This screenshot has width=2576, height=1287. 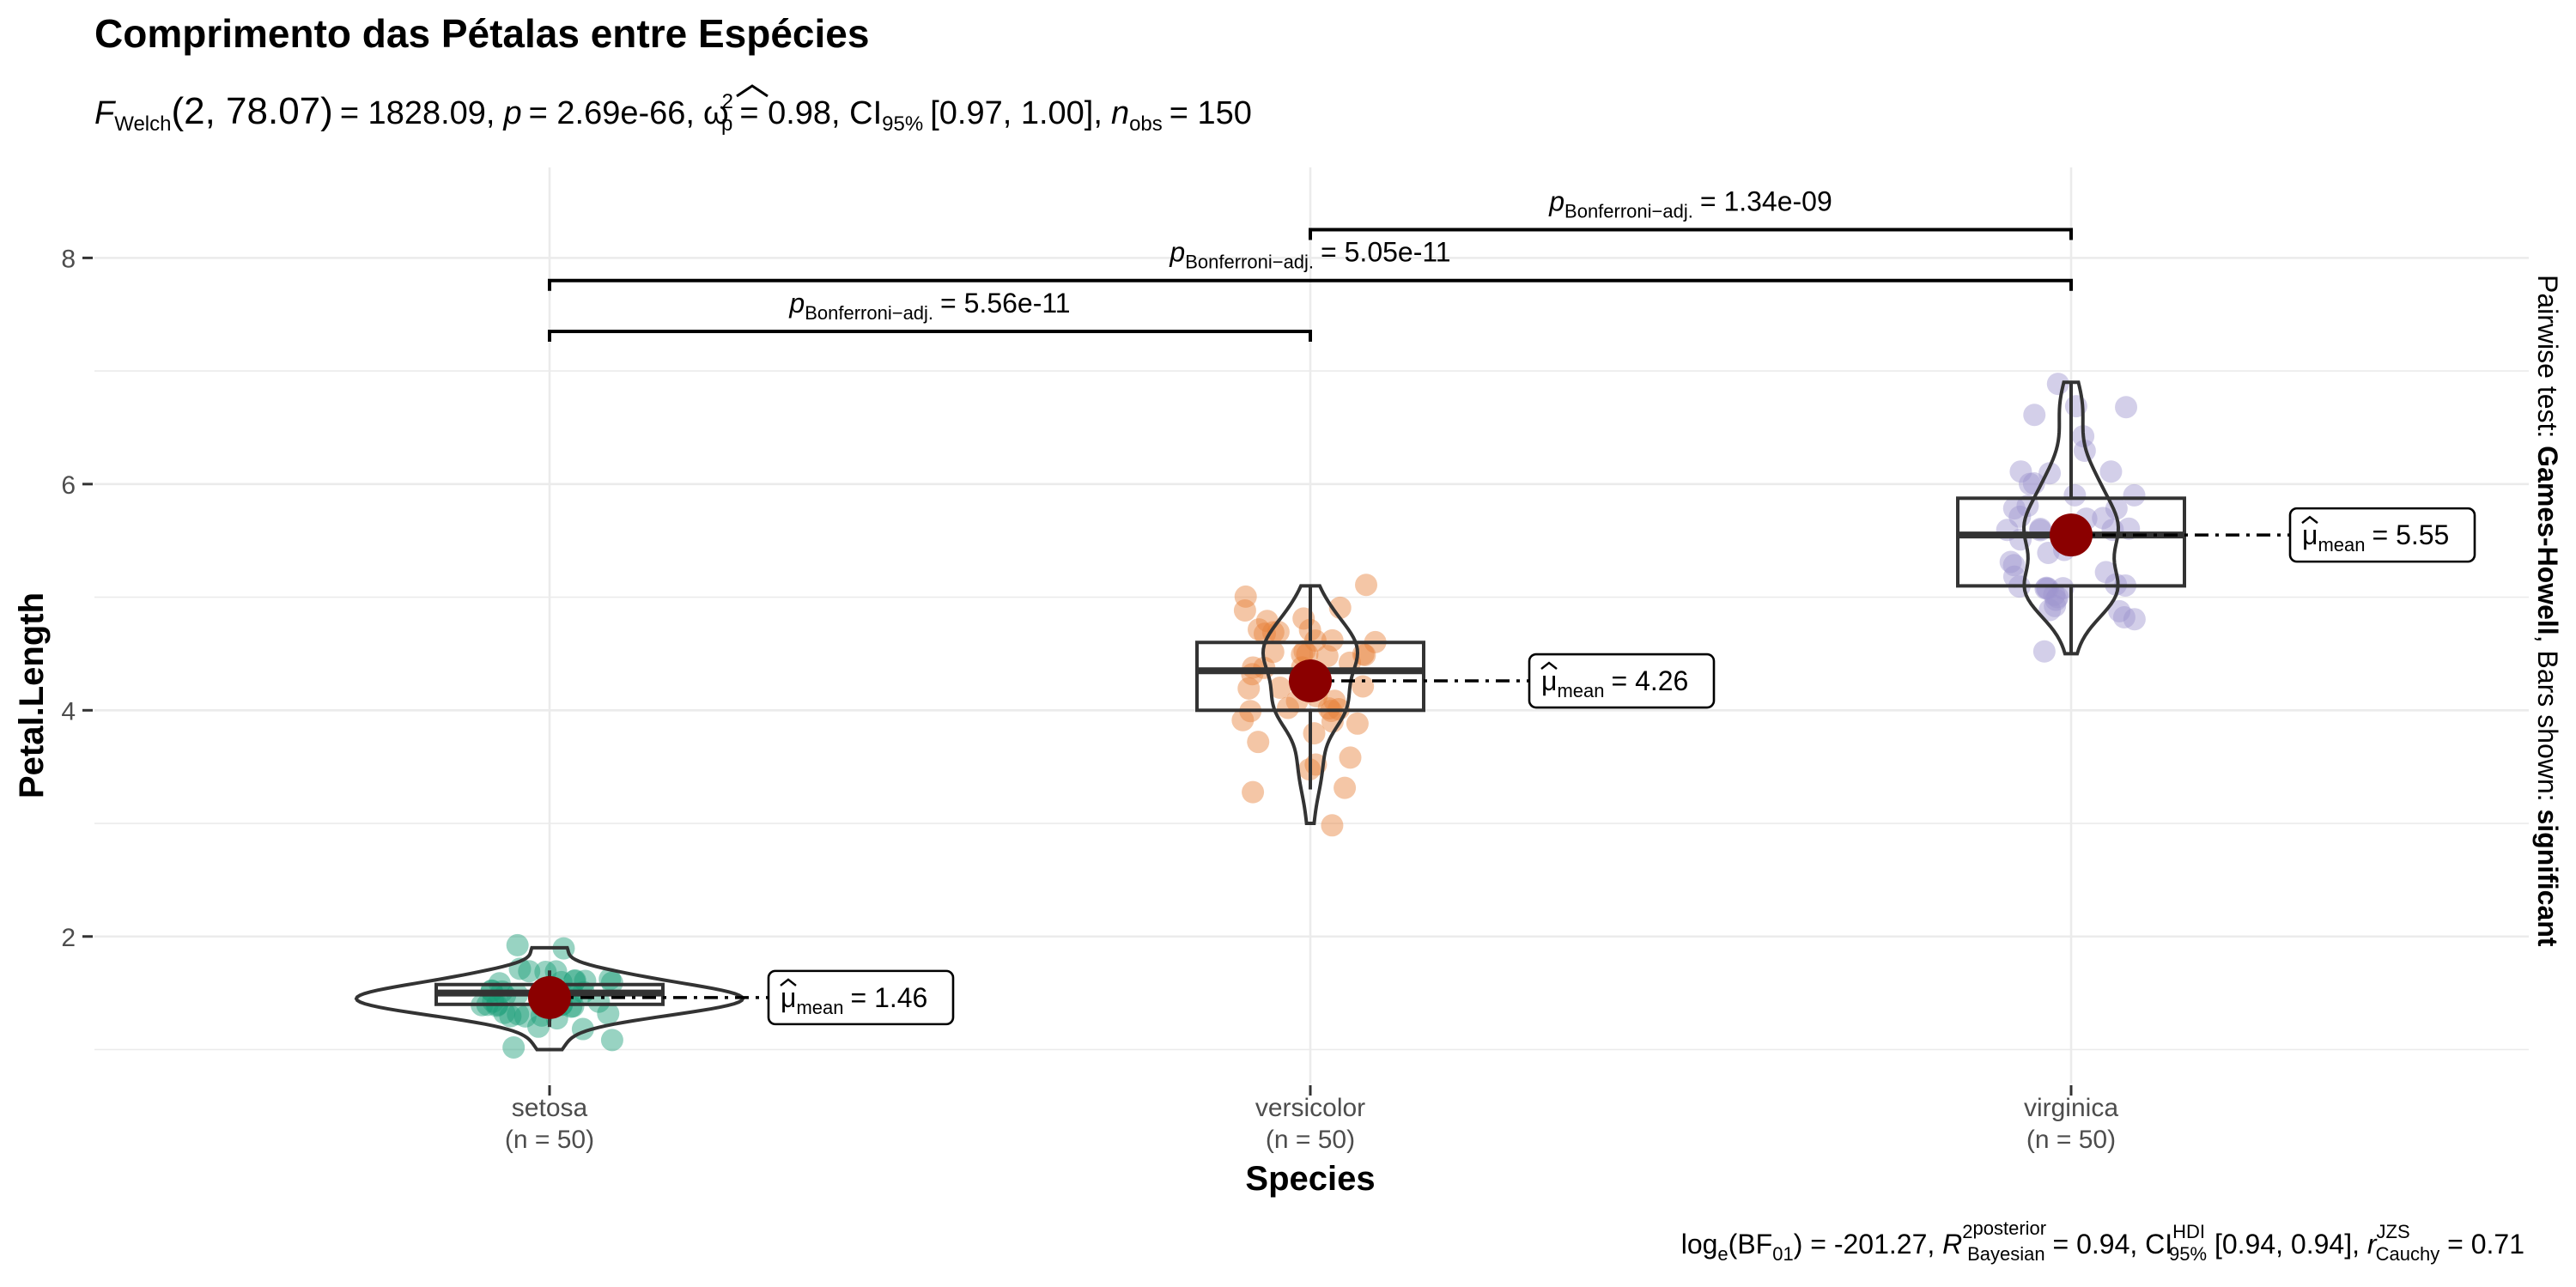 What do you see at coordinates (69, 259) in the screenshot?
I see `y-tick-label: 8` at bounding box center [69, 259].